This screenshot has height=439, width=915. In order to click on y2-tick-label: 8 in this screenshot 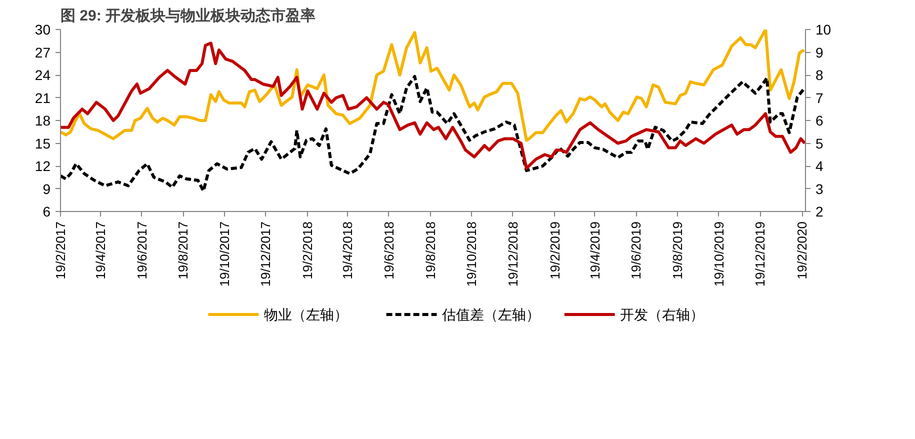, I will do `click(820, 75)`.